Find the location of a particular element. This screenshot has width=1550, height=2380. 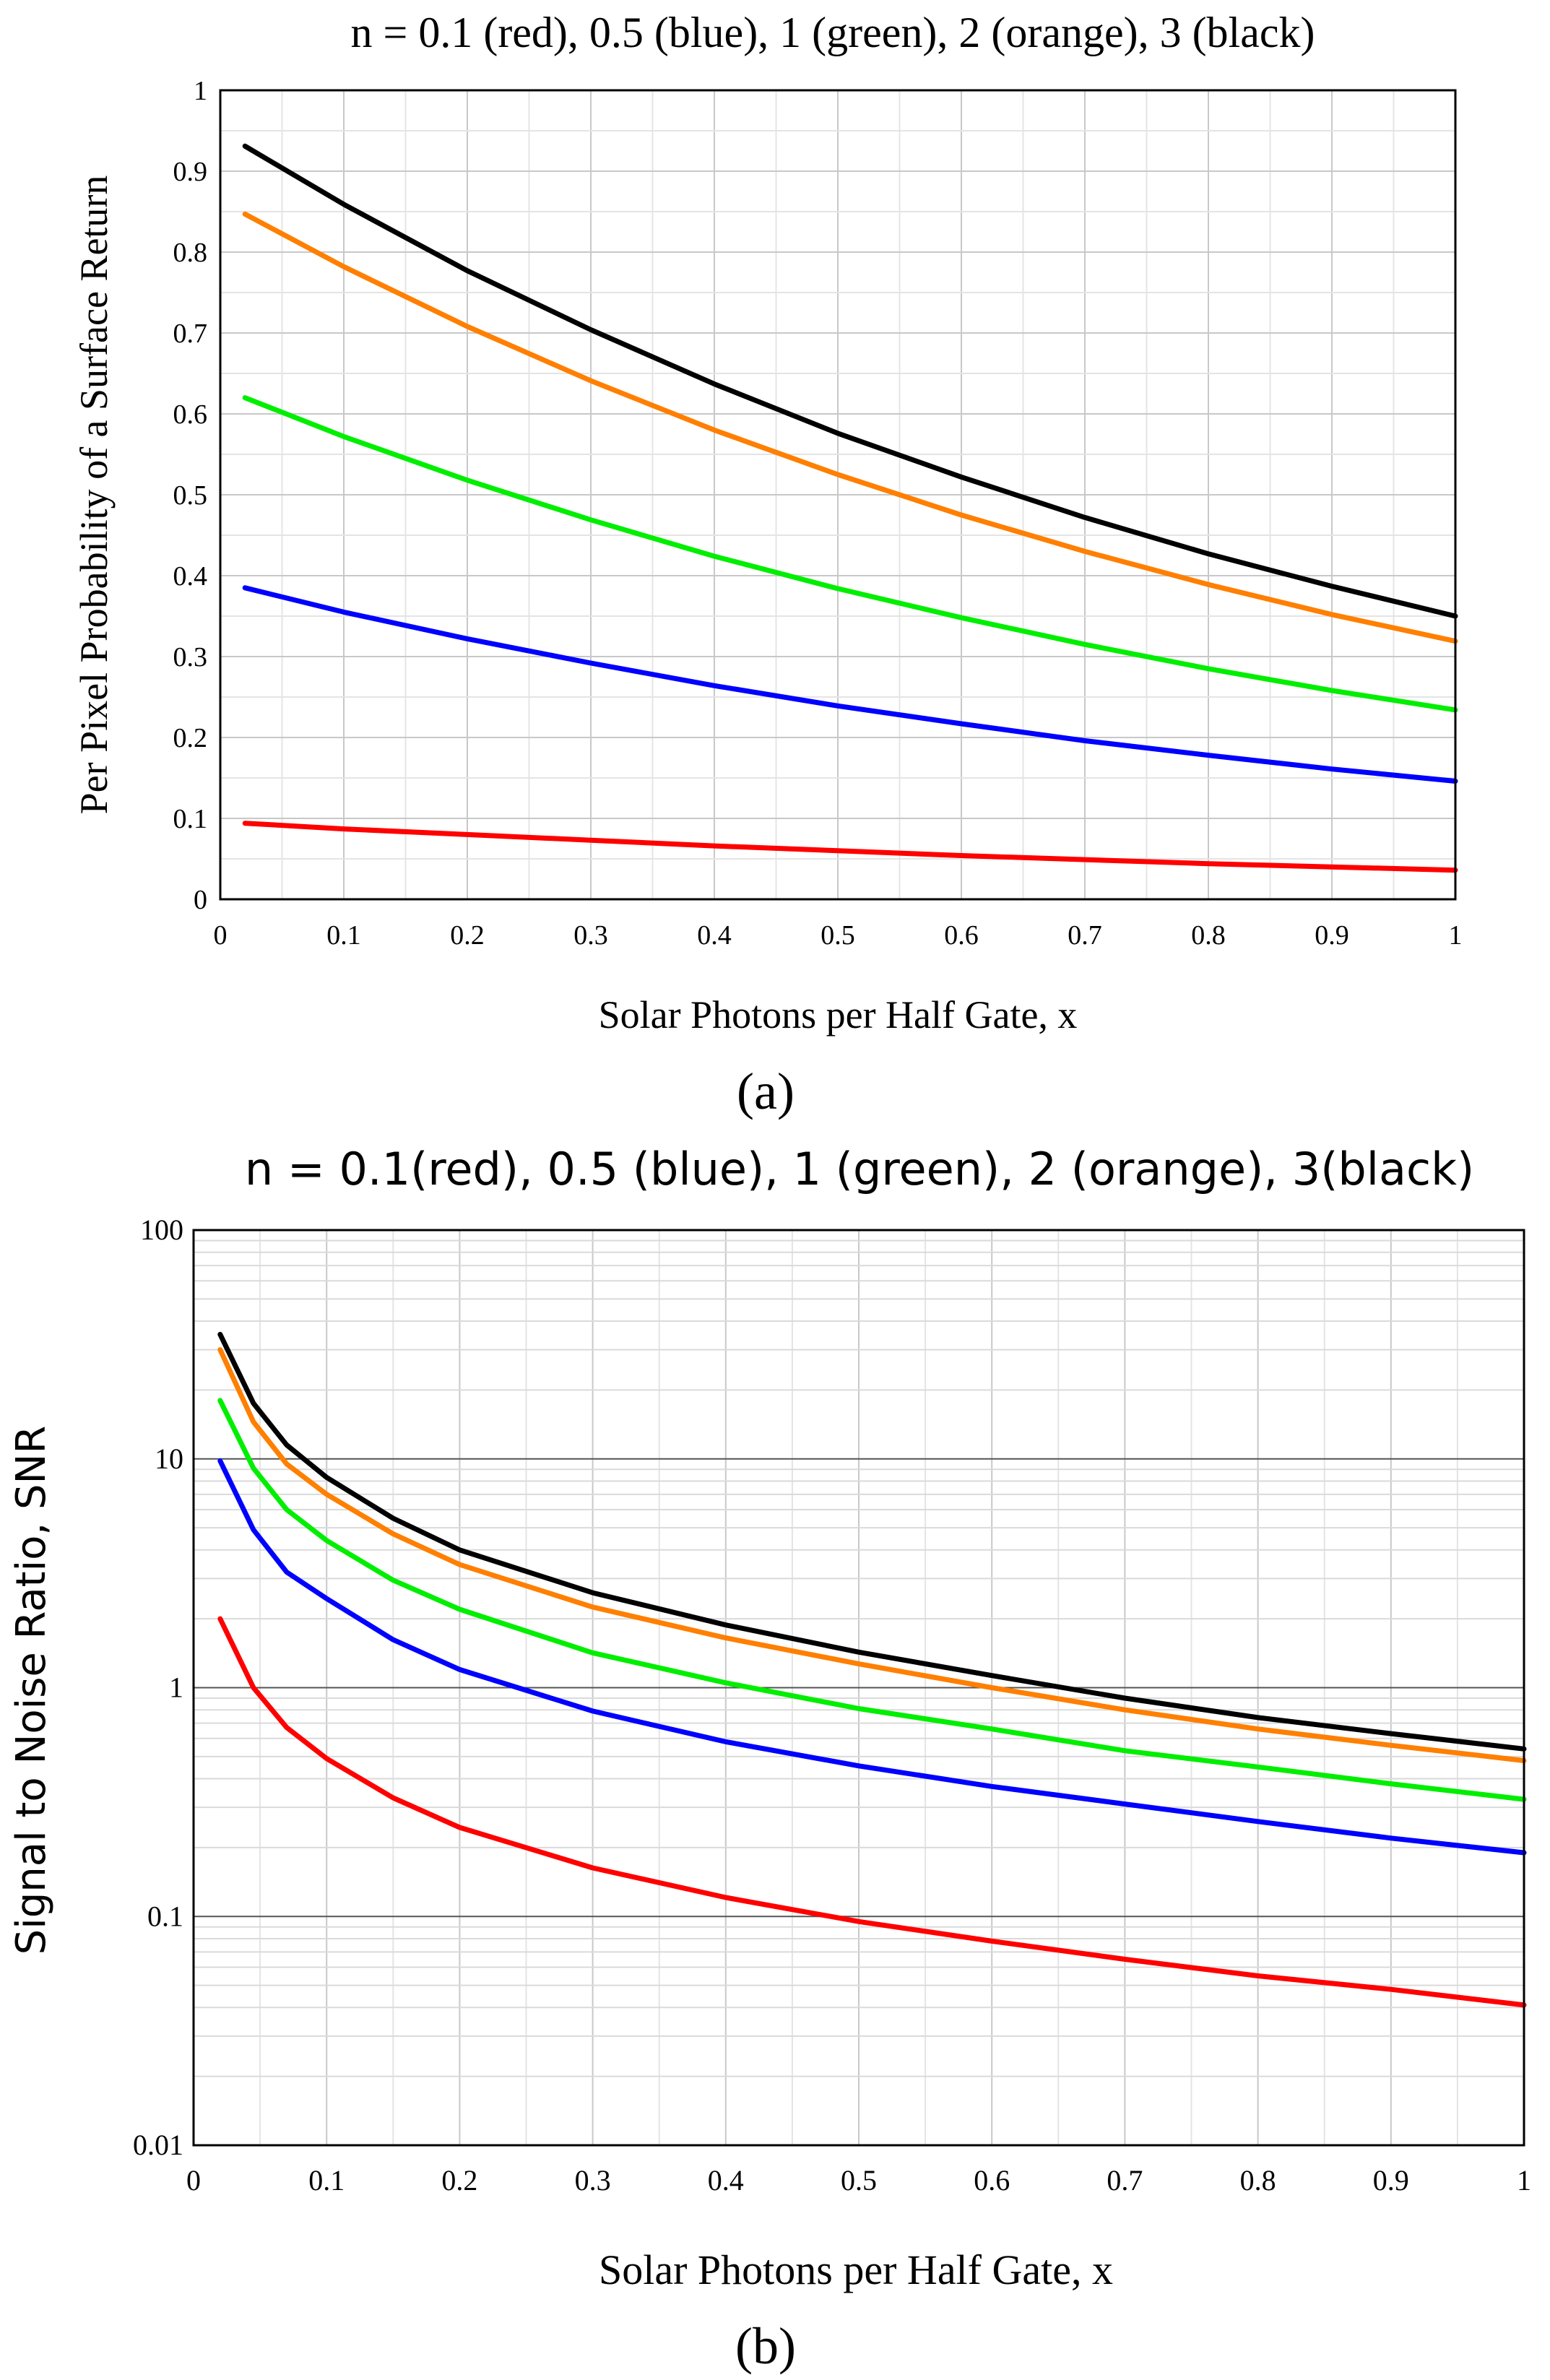

y-tick-label: 0.01 is located at coordinates (158, 2145).